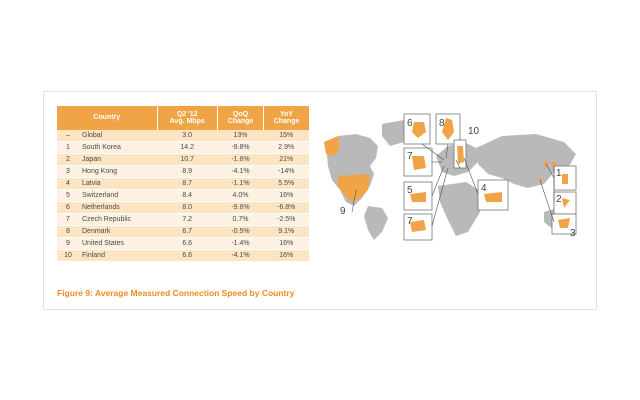  What do you see at coordinates (240, 219) in the screenshot?
I see `qoq-cell: 0.7%` at bounding box center [240, 219].